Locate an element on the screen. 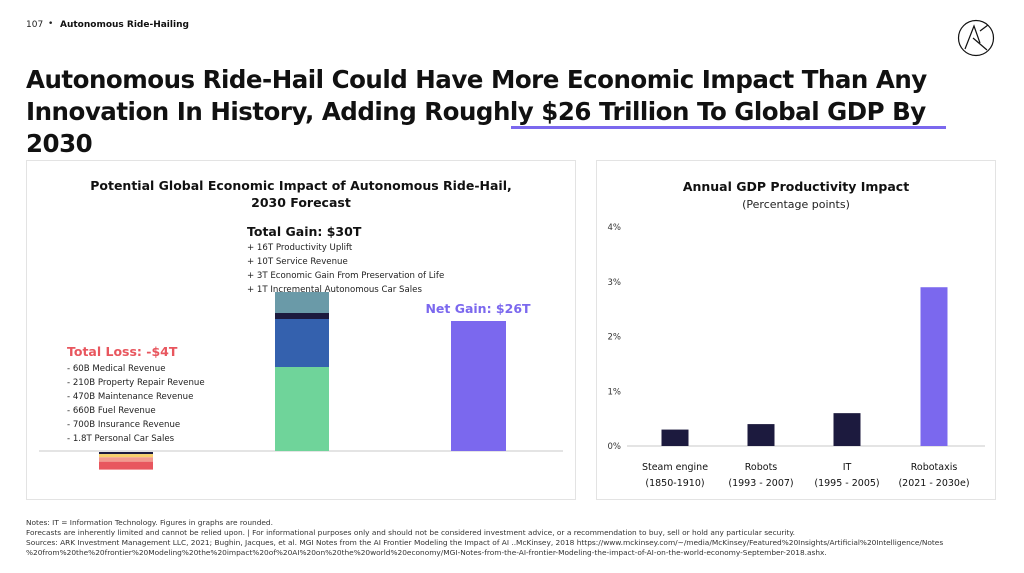  ark-logo-icon is located at coordinates (976, 38).